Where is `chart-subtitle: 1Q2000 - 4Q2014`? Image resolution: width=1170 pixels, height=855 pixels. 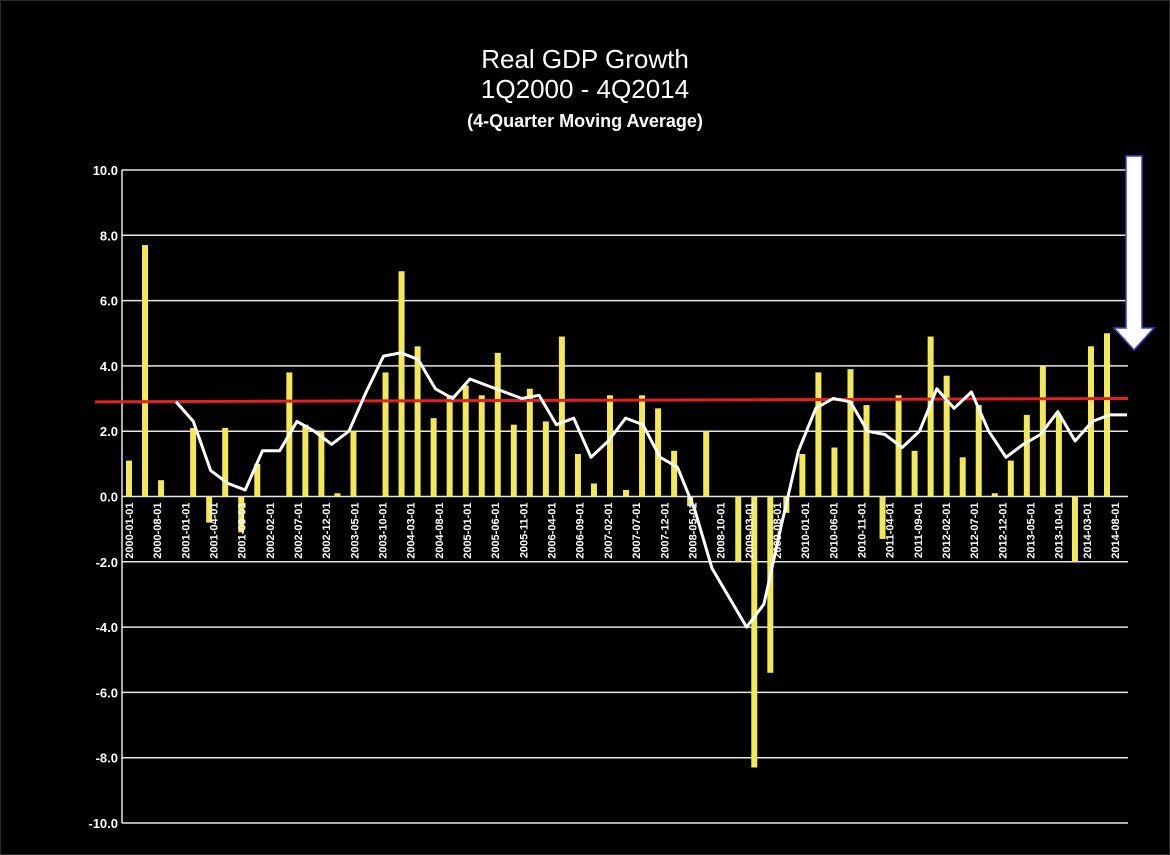 chart-subtitle: 1Q2000 - 4Q2014 is located at coordinates (585, 89).